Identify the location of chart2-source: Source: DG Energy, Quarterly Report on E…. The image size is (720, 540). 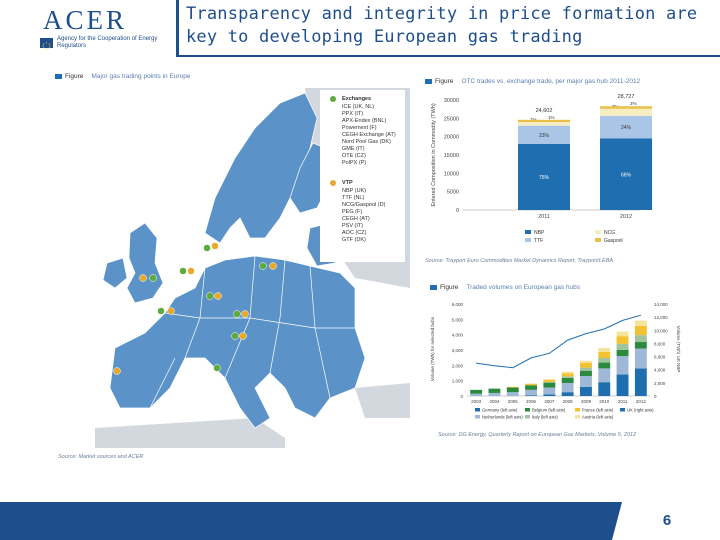
(537, 435).